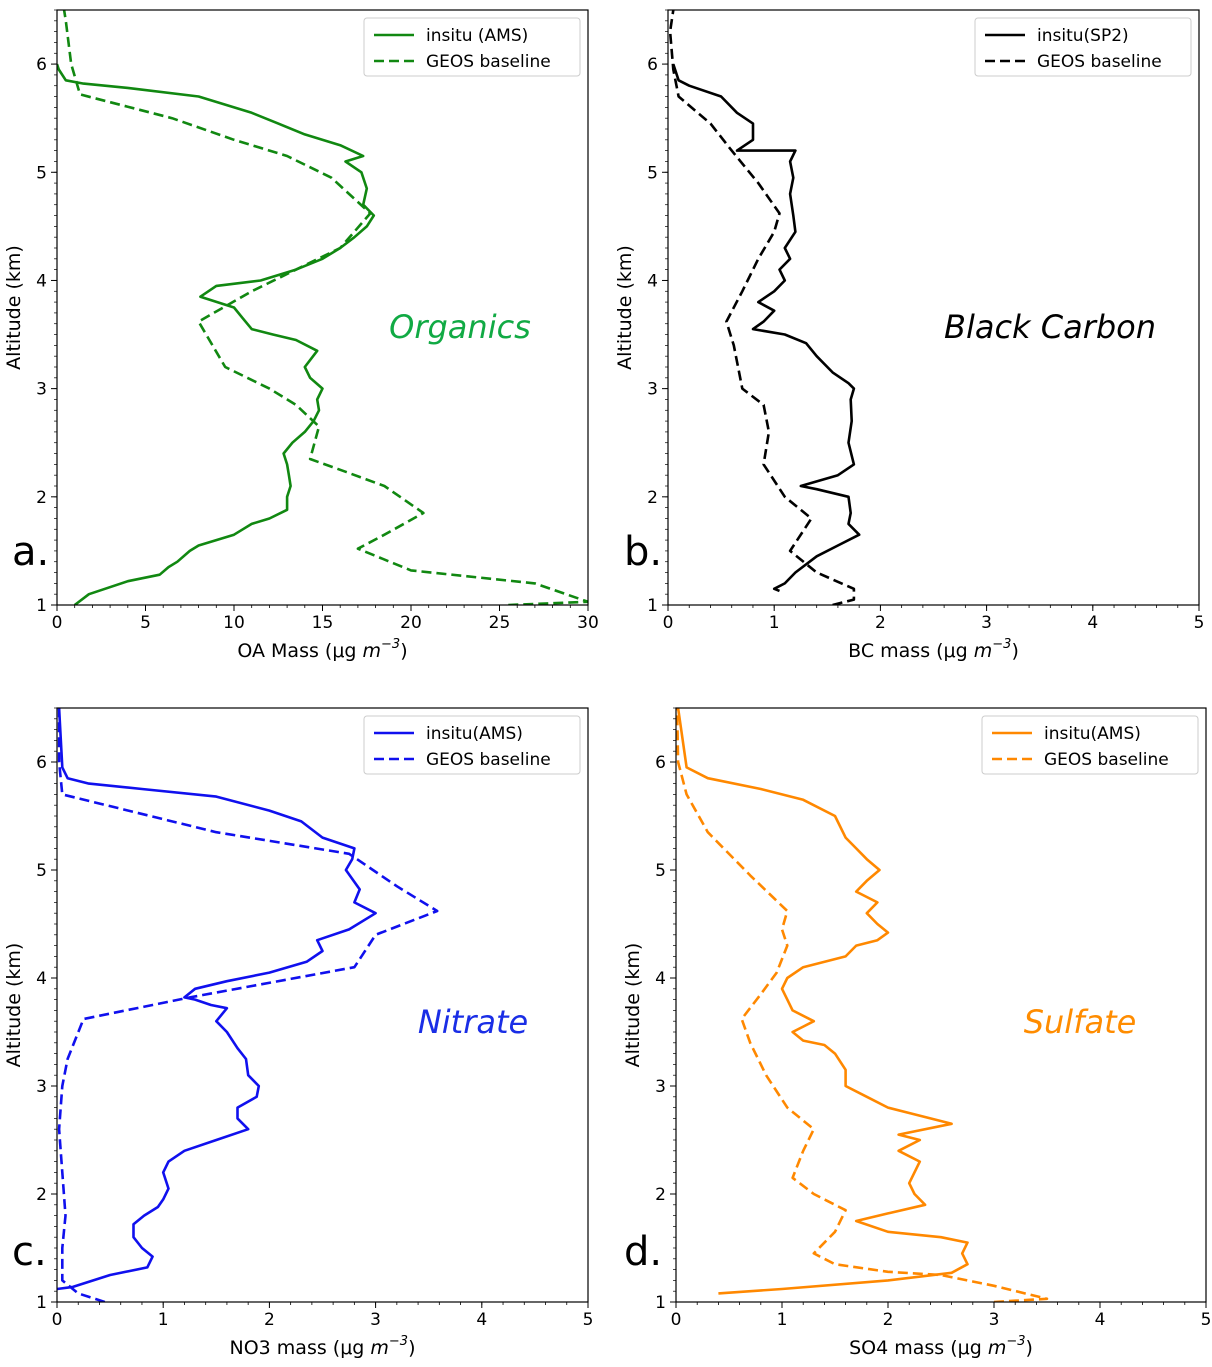  I want to click on x-axis-label: SO4 mass (μg m−3), so click(941, 1346).